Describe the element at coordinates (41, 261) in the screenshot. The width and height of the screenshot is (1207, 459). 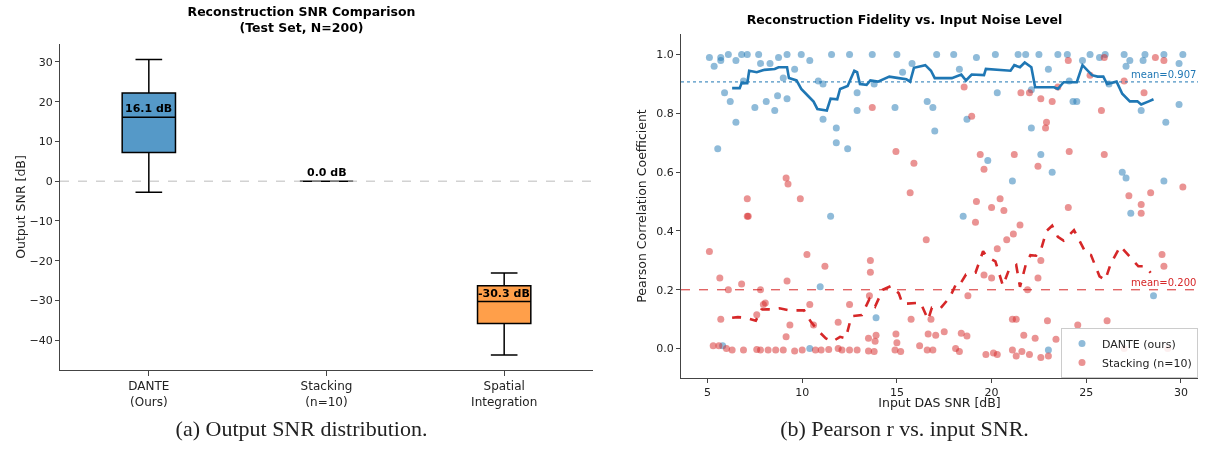
I see `y-tick-label: −20` at that location.